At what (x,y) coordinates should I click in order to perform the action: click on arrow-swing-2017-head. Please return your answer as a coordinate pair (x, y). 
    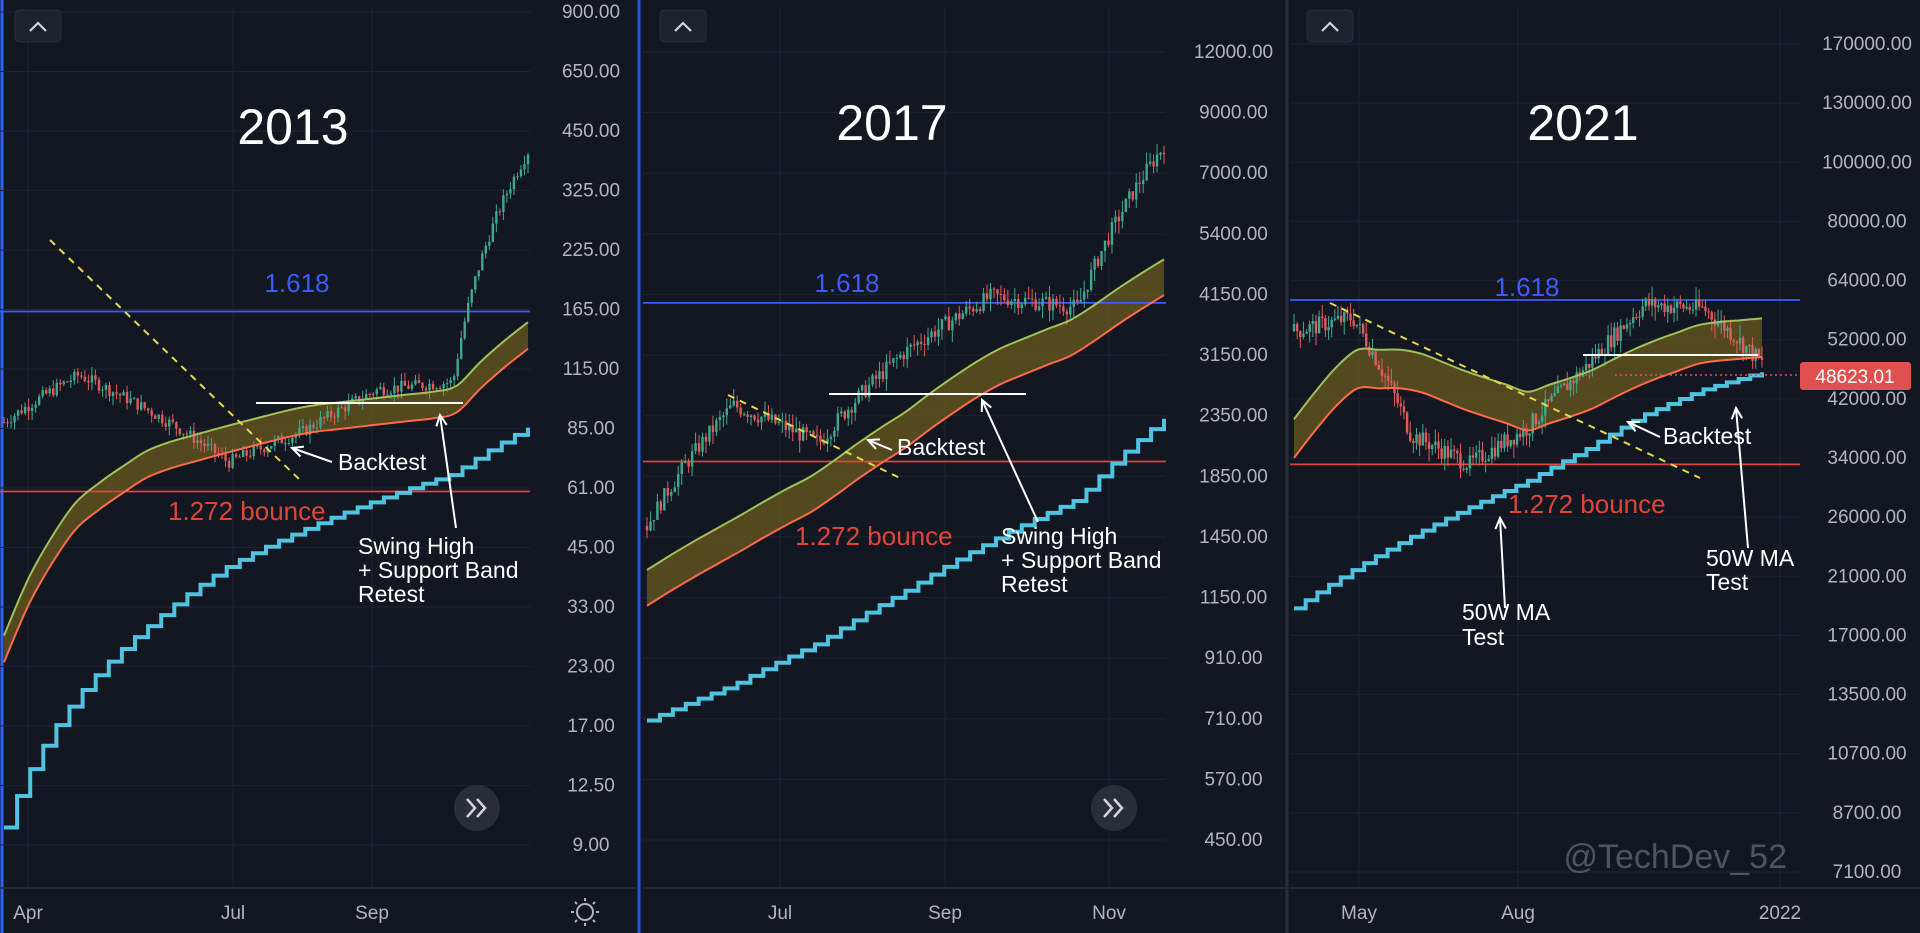
    Looking at the image, I should click on (986, 405).